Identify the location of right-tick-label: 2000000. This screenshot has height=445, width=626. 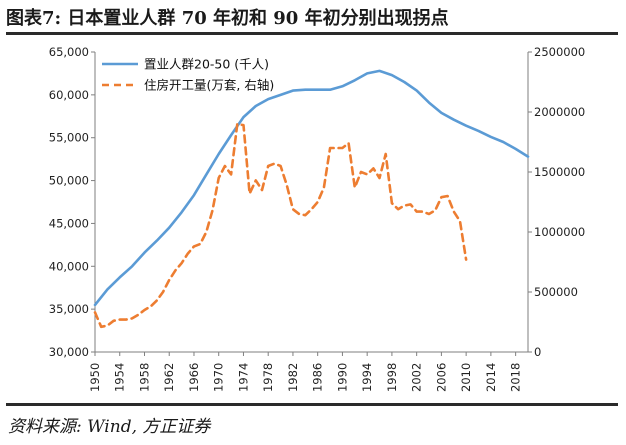
(559, 112).